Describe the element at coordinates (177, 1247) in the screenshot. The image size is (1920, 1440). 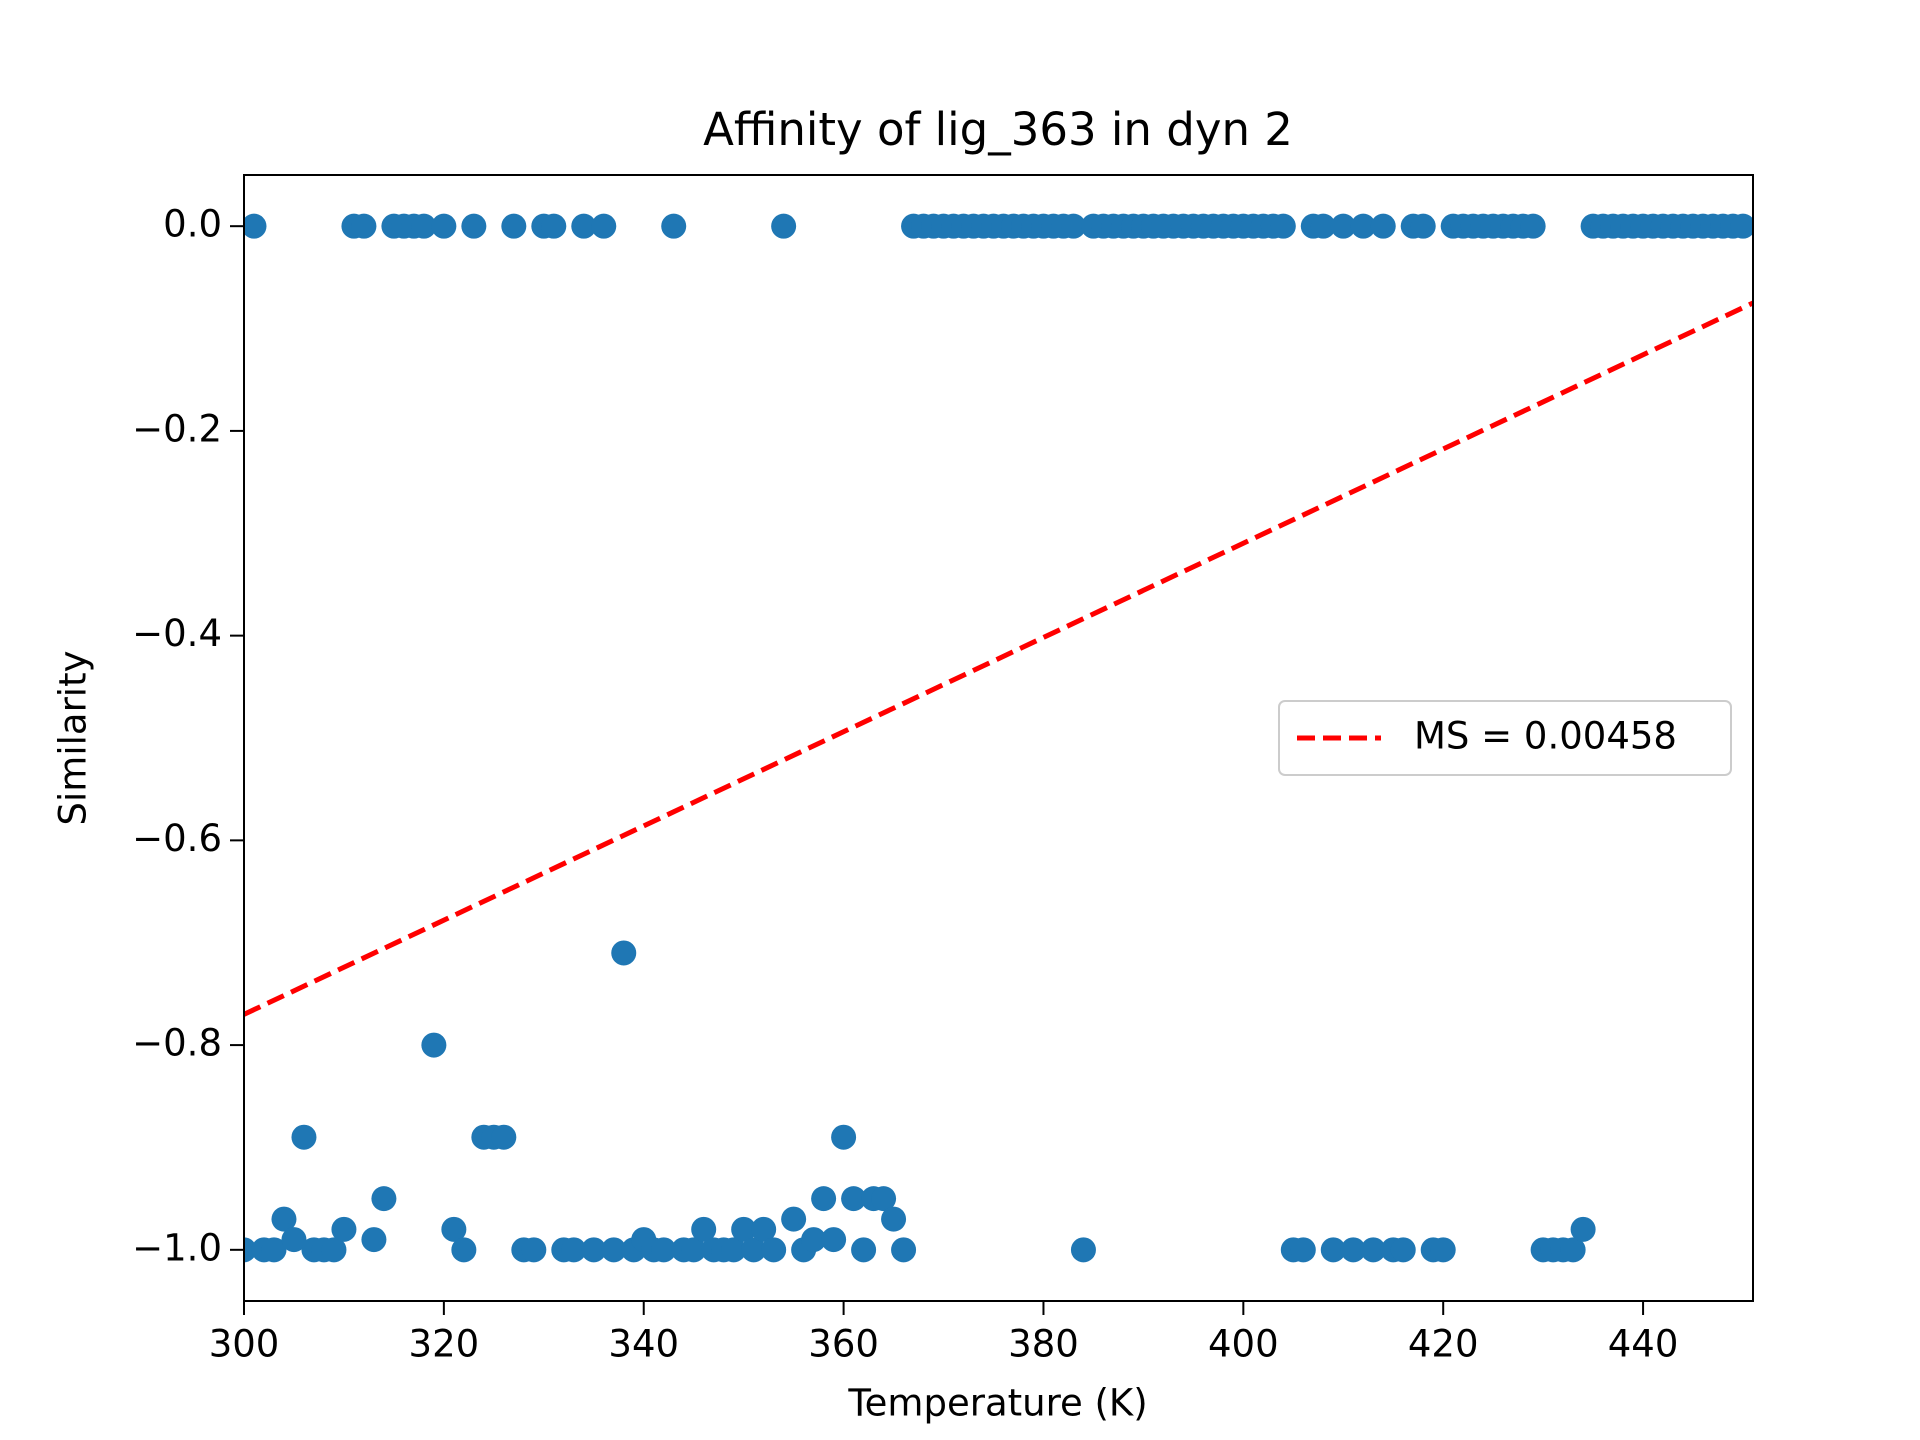
I see `y-tick-label: −1.0` at that location.